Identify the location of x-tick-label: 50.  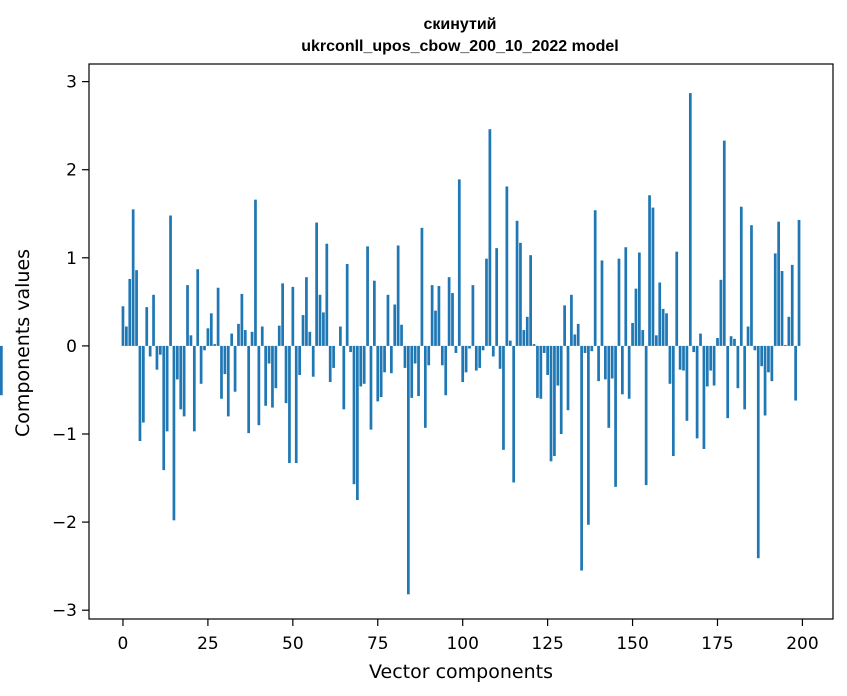
(293, 644).